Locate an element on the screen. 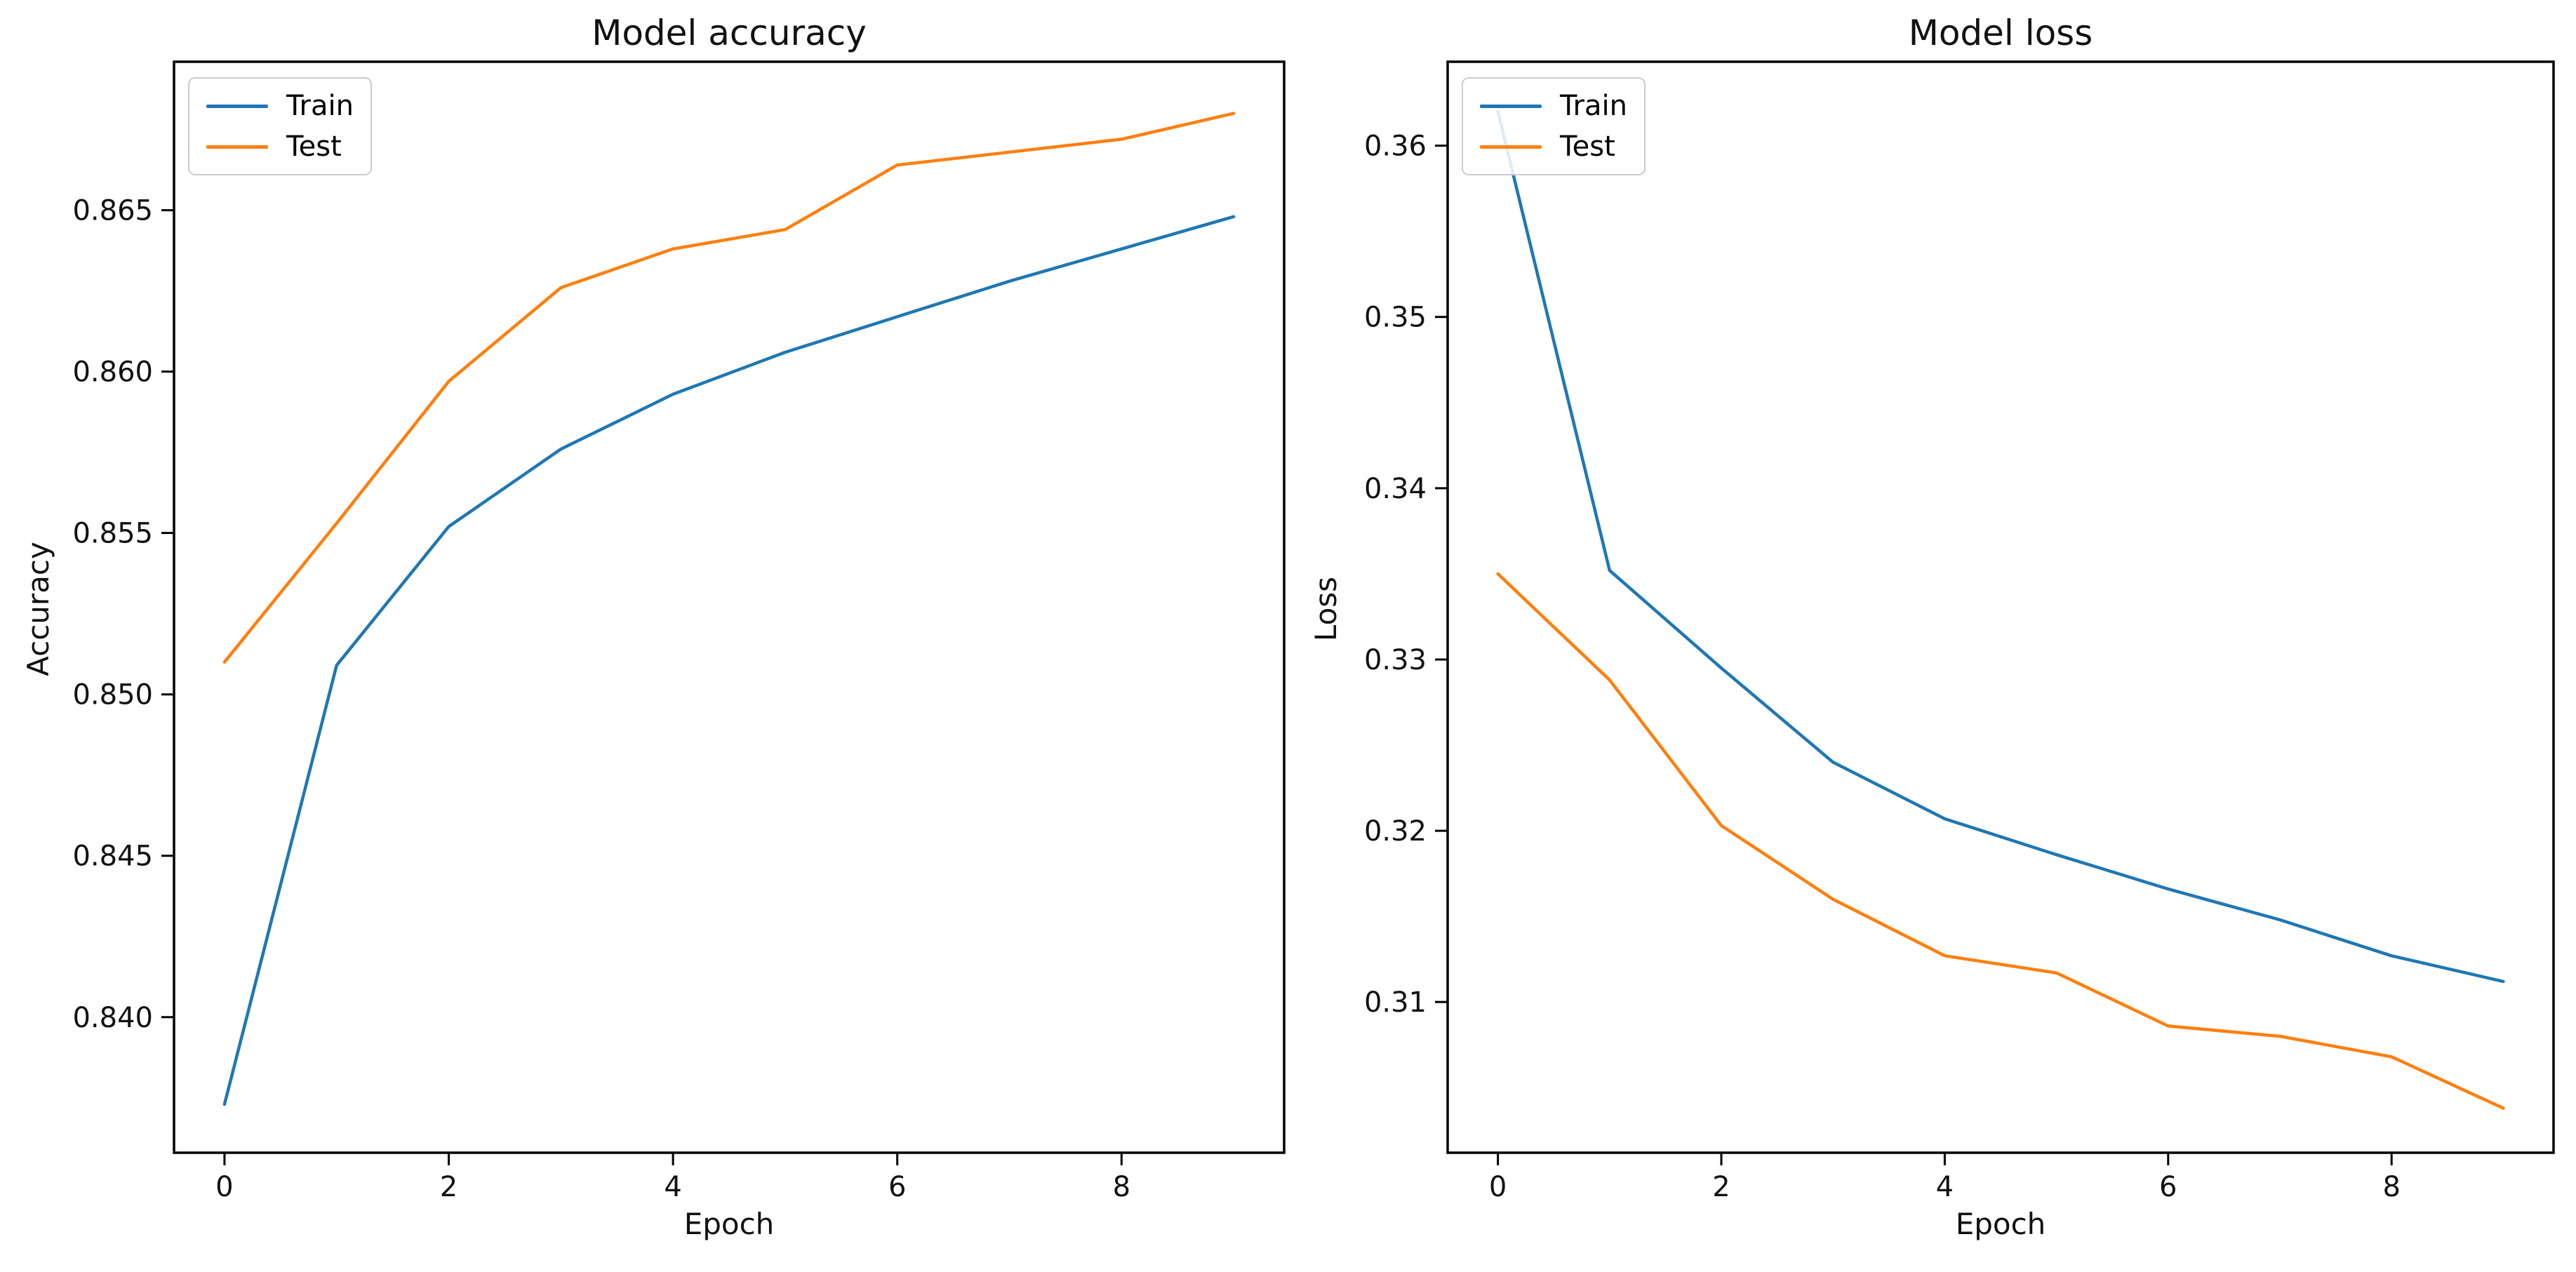 The height and width of the screenshot is (1272, 2576). y-tick-label: 0.31 is located at coordinates (1395, 1002).